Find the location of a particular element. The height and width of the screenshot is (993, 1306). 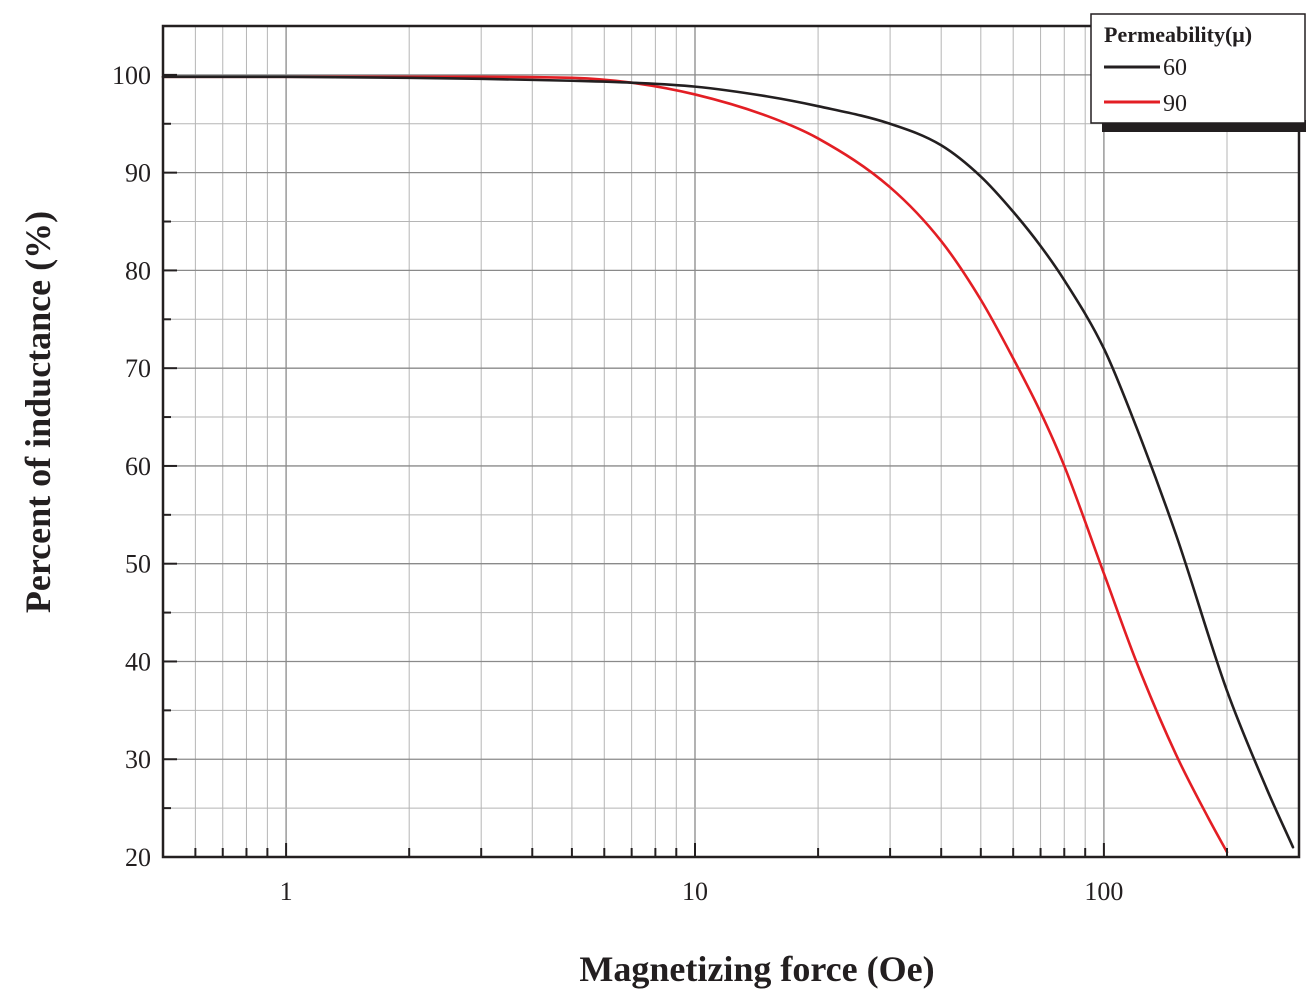

legend-title: Permeability(μ) is located at coordinates (1178, 34).